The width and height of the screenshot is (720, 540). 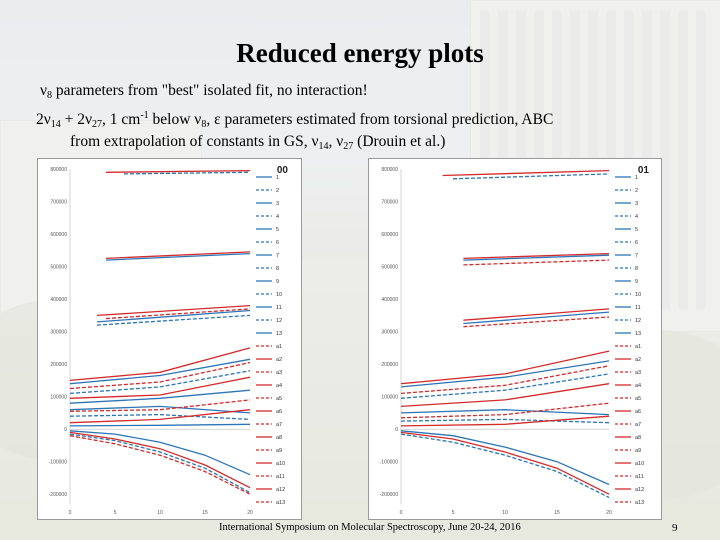 I want to click on legend-label: a6, so click(x=279, y=412).